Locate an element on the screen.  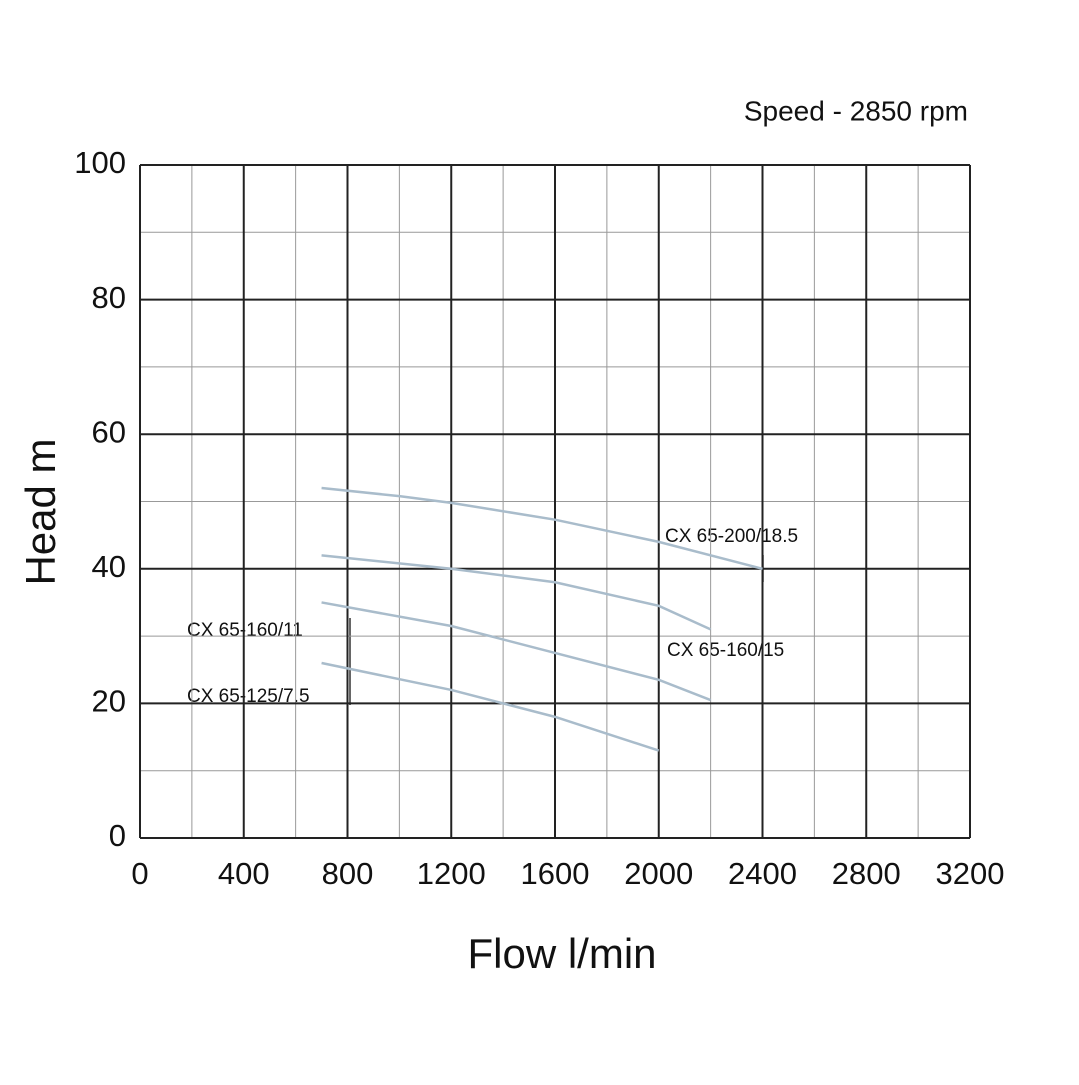
y-tick-label: 80 is located at coordinates (109, 297).